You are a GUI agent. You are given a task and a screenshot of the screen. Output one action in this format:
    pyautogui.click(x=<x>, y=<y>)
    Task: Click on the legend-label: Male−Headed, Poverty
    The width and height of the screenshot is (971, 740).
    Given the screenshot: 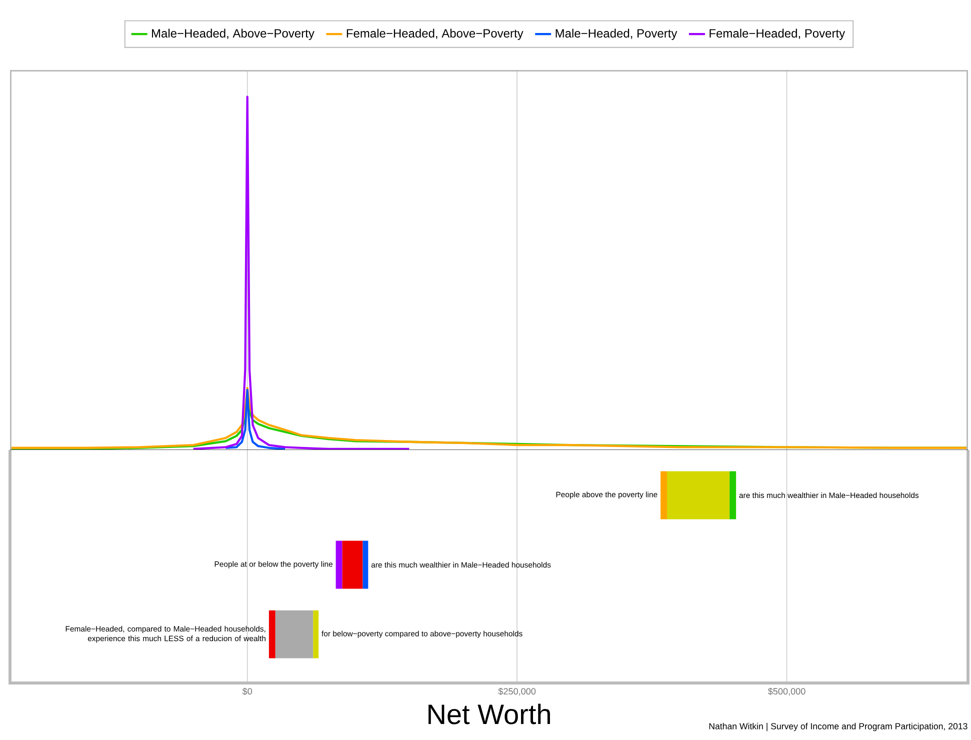 What is the action you would take?
    pyautogui.click(x=617, y=34)
    